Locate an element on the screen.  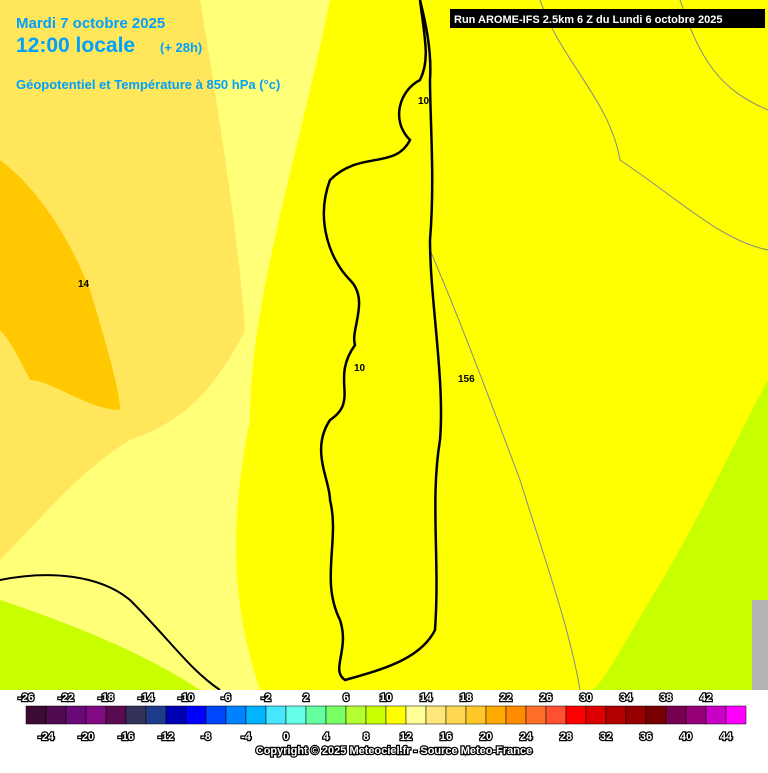
orange-area is located at coordinates (60, 285).